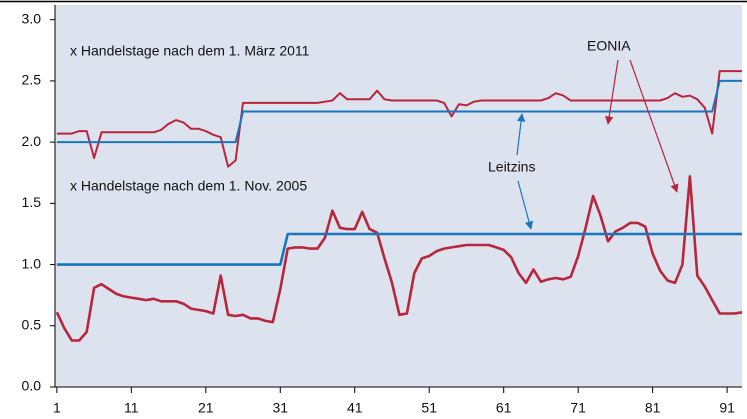  What do you see at coordinates (609, 46) in the screenshot?
I see `series-label: EONIA` at bounding box center [609, 46].